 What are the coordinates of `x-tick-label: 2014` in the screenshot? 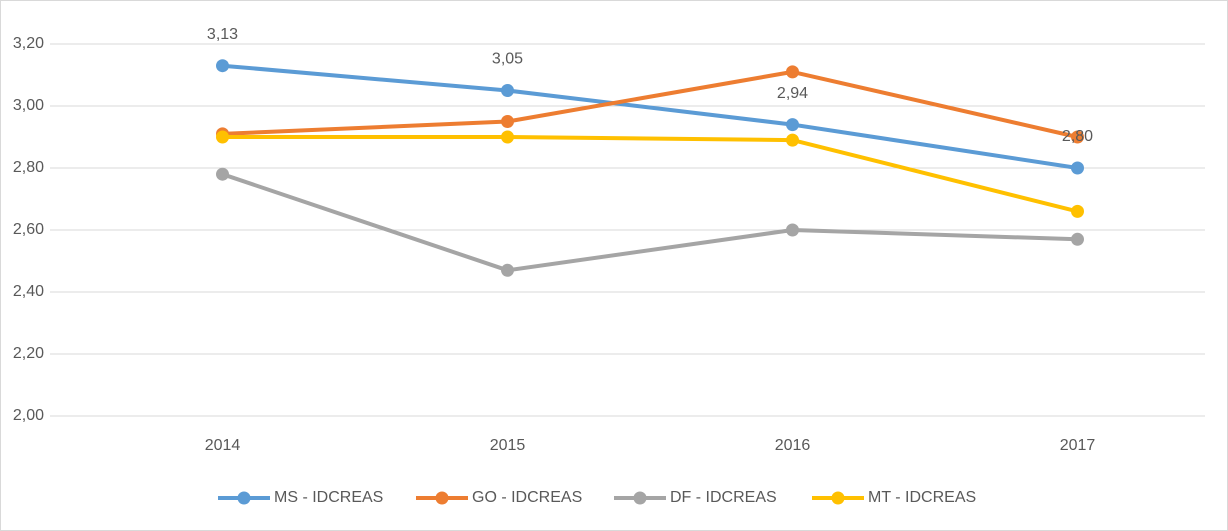 It's located at (223, 445).